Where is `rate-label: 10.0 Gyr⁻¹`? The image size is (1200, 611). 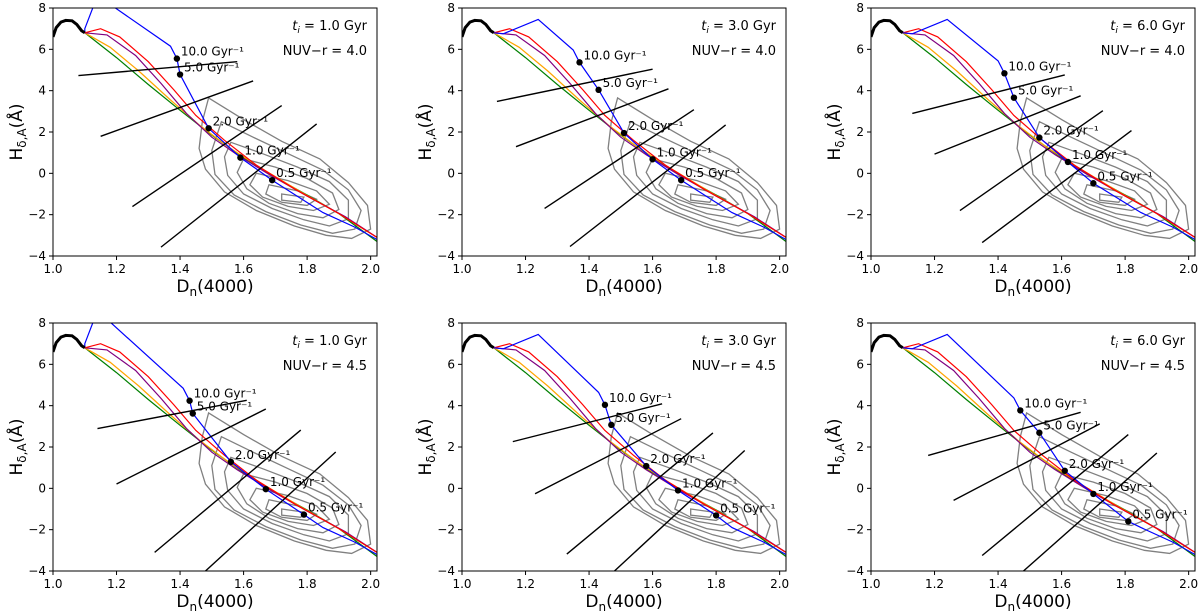 rate-label: 10.0 Gyr⁻¹ is located at coordinates (640, 398).